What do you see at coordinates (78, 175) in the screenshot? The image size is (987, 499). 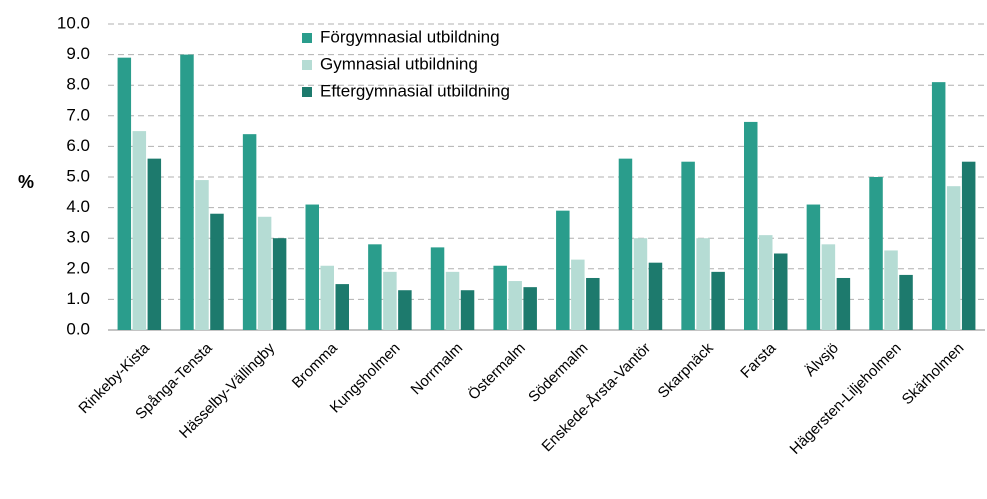 I see `y-tick-label: 5.0` at bounding box center [78, 175].